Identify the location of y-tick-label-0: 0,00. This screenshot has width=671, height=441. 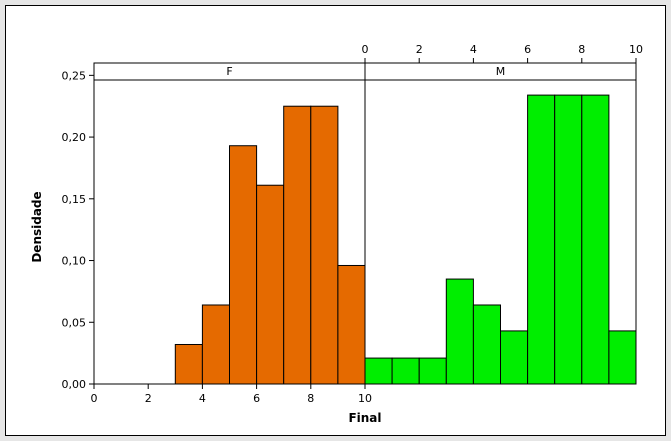
(74, 384).